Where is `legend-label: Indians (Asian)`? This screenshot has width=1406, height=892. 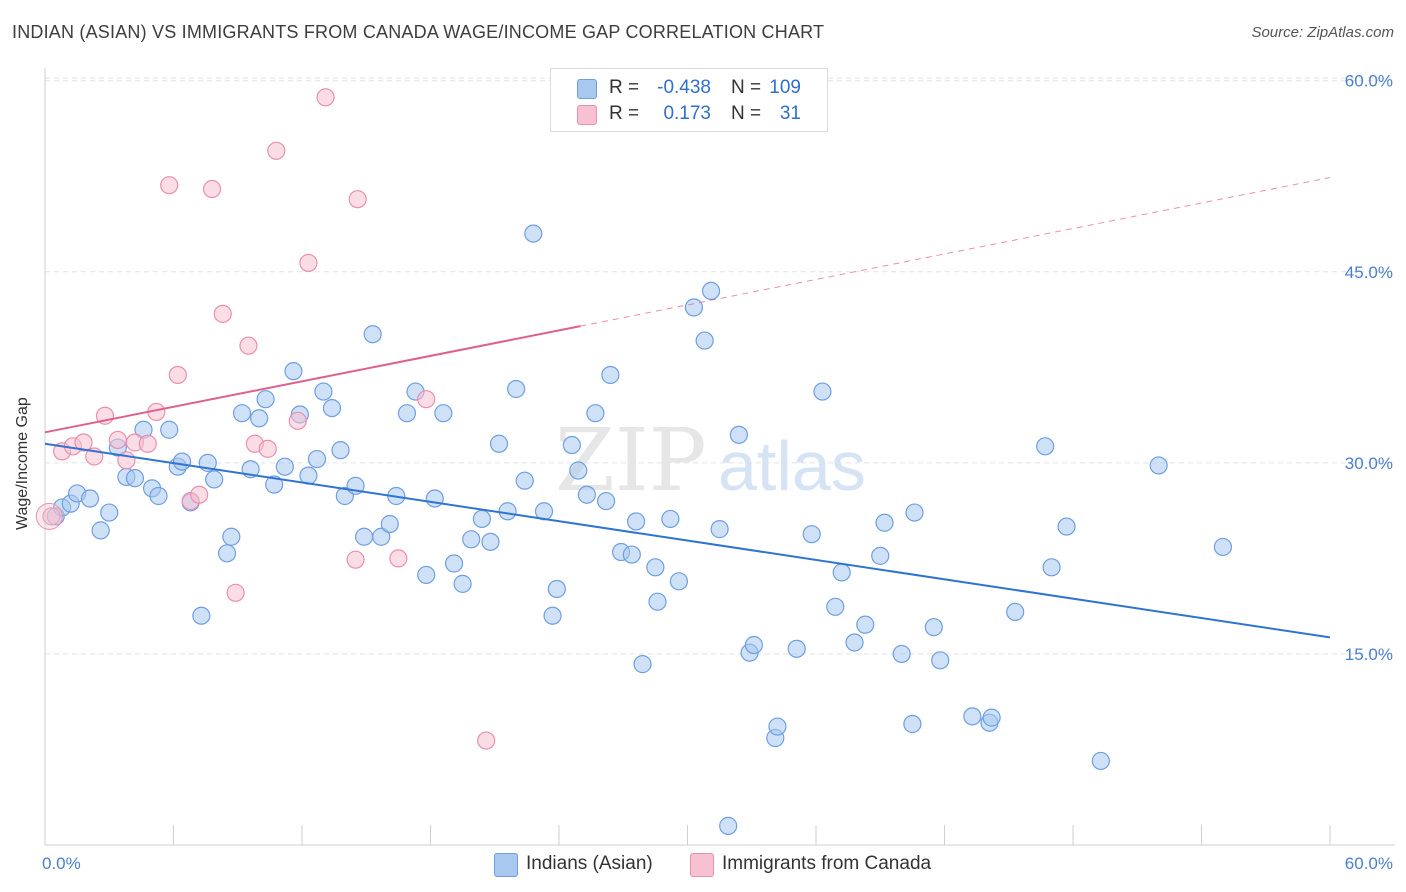
legend-label: Indians (Asian) is located at coordinates (589, 863).